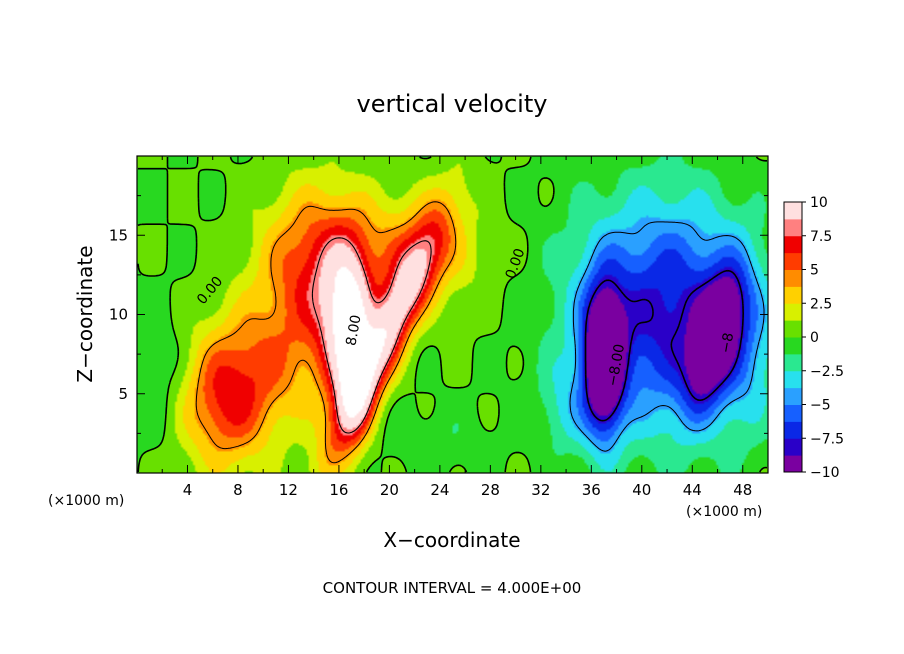 This screenshot has width=904, height=654. Describe the element at coordinates (641, 490) in the screenshot. I see `x-tick-label: 40` at that location.